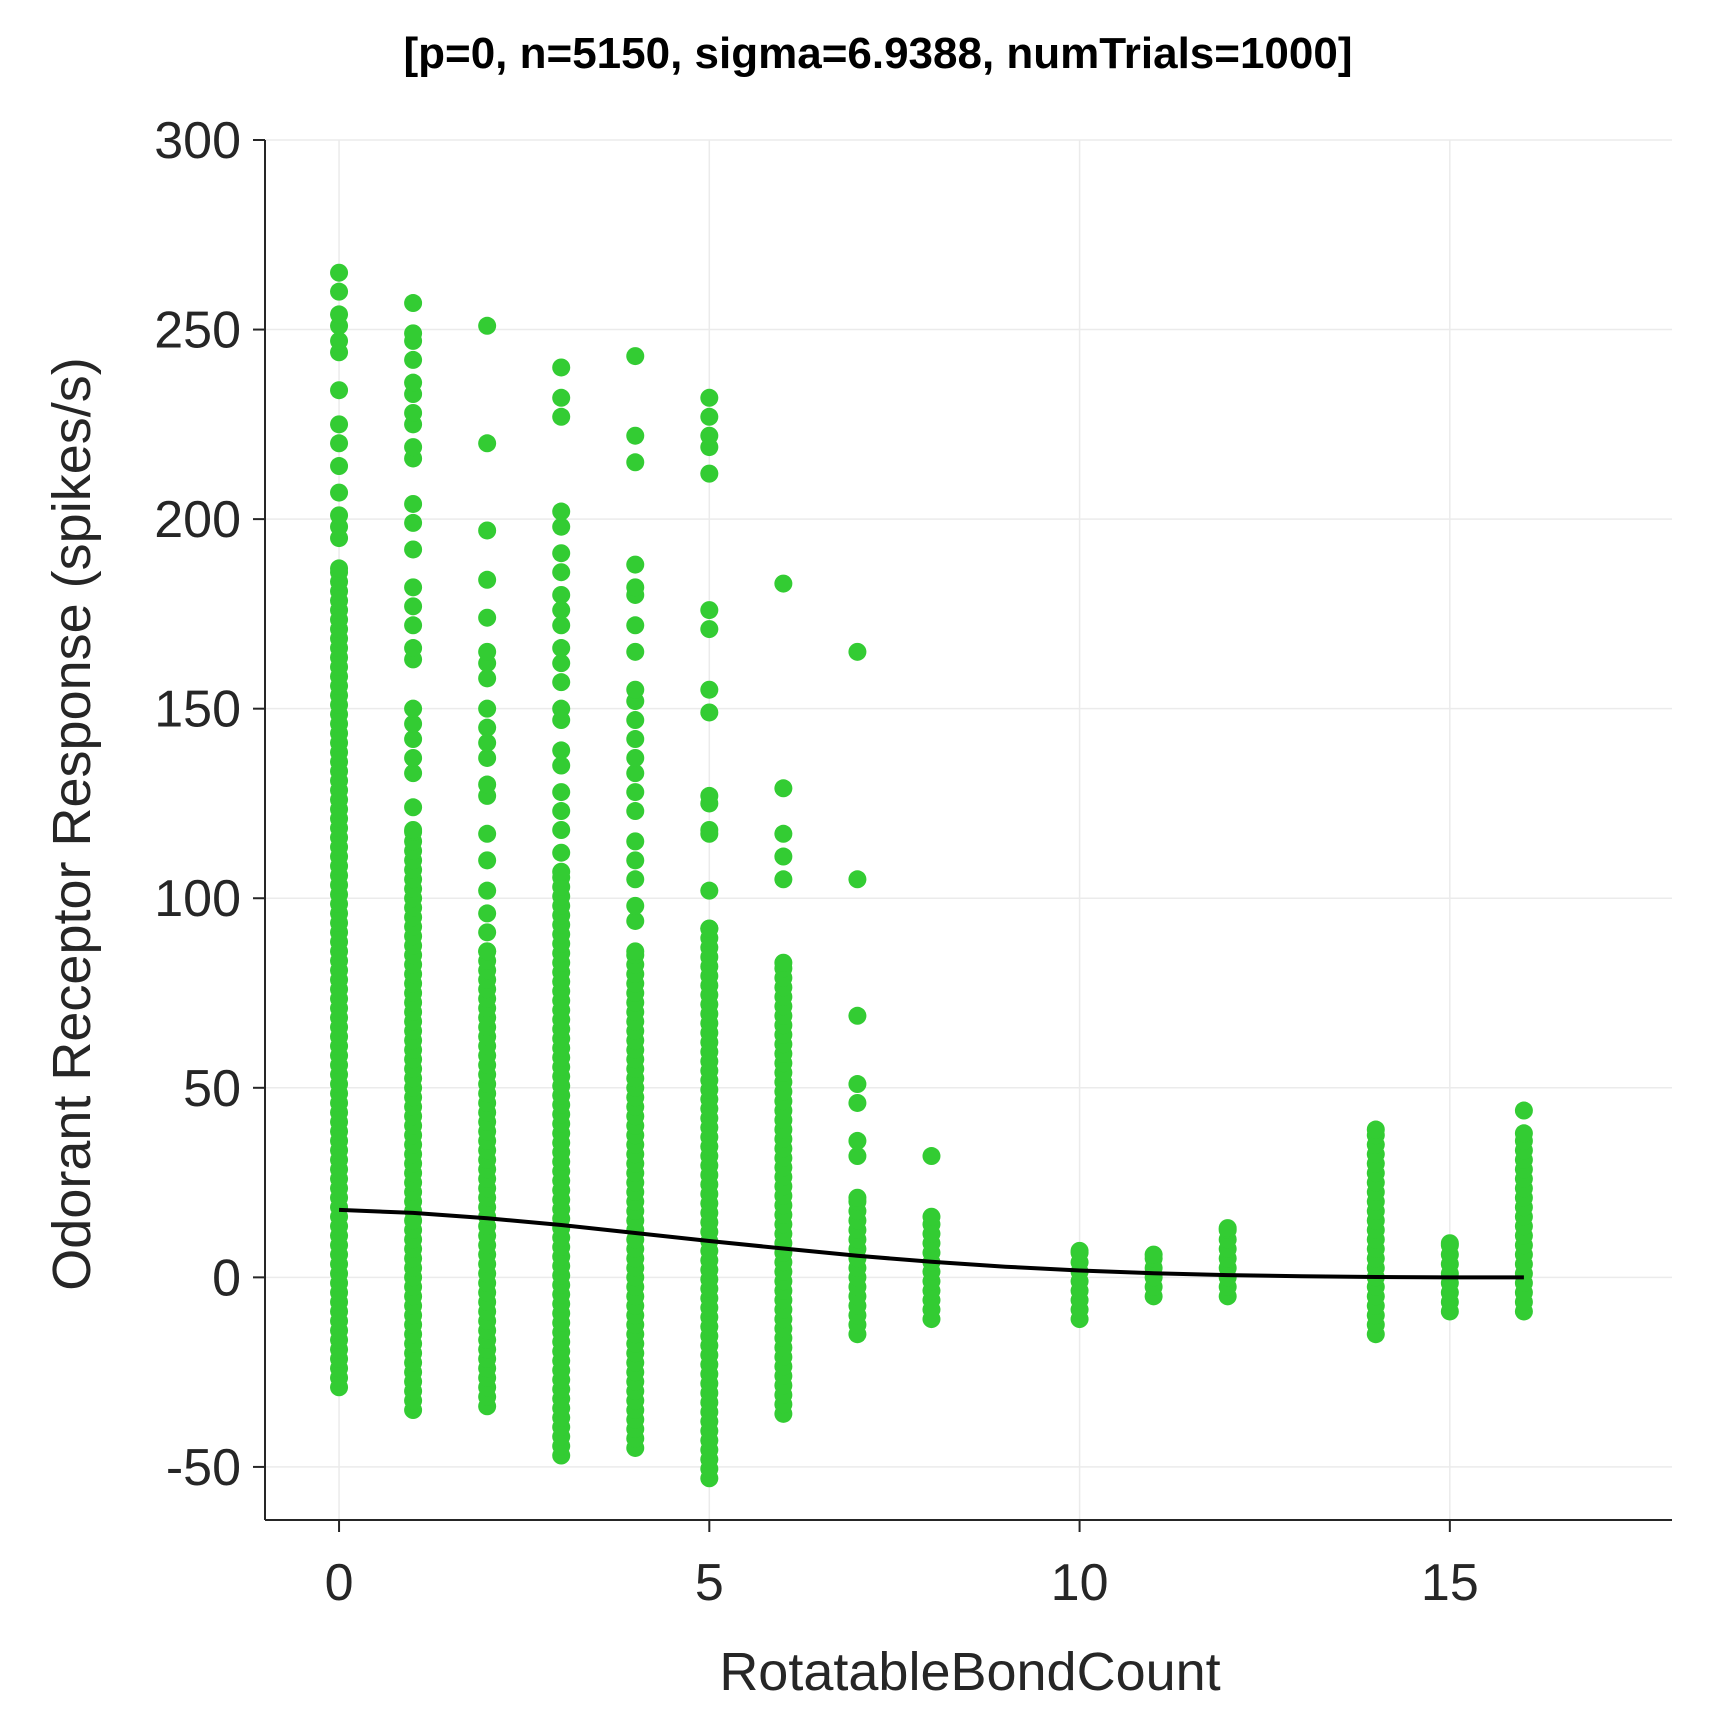 The height and width of the screenshot is (1719, 1719). Describe the element at coordinates (197, 520) in the screenshot. I see `y-tick-label: 200` at that location.